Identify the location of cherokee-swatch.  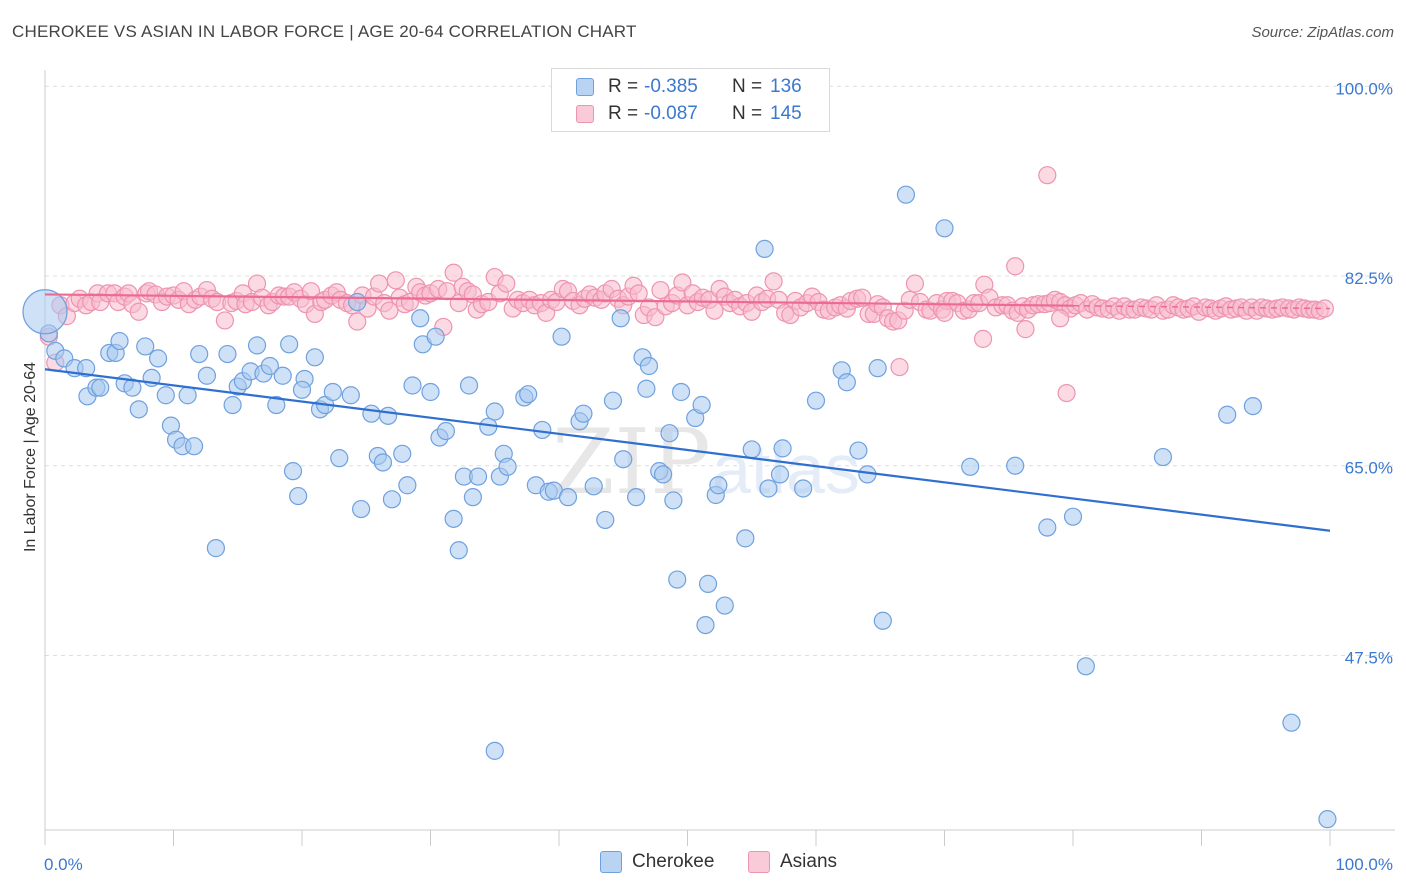
(585, 87).